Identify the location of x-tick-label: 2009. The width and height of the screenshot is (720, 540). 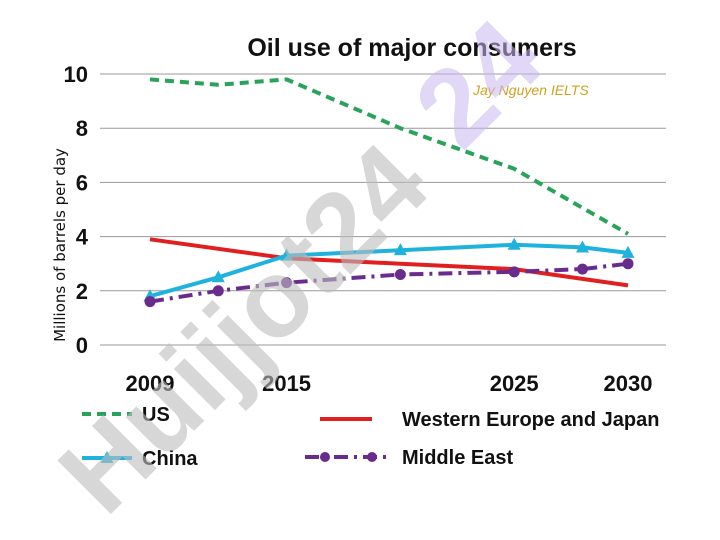
(150, 383).